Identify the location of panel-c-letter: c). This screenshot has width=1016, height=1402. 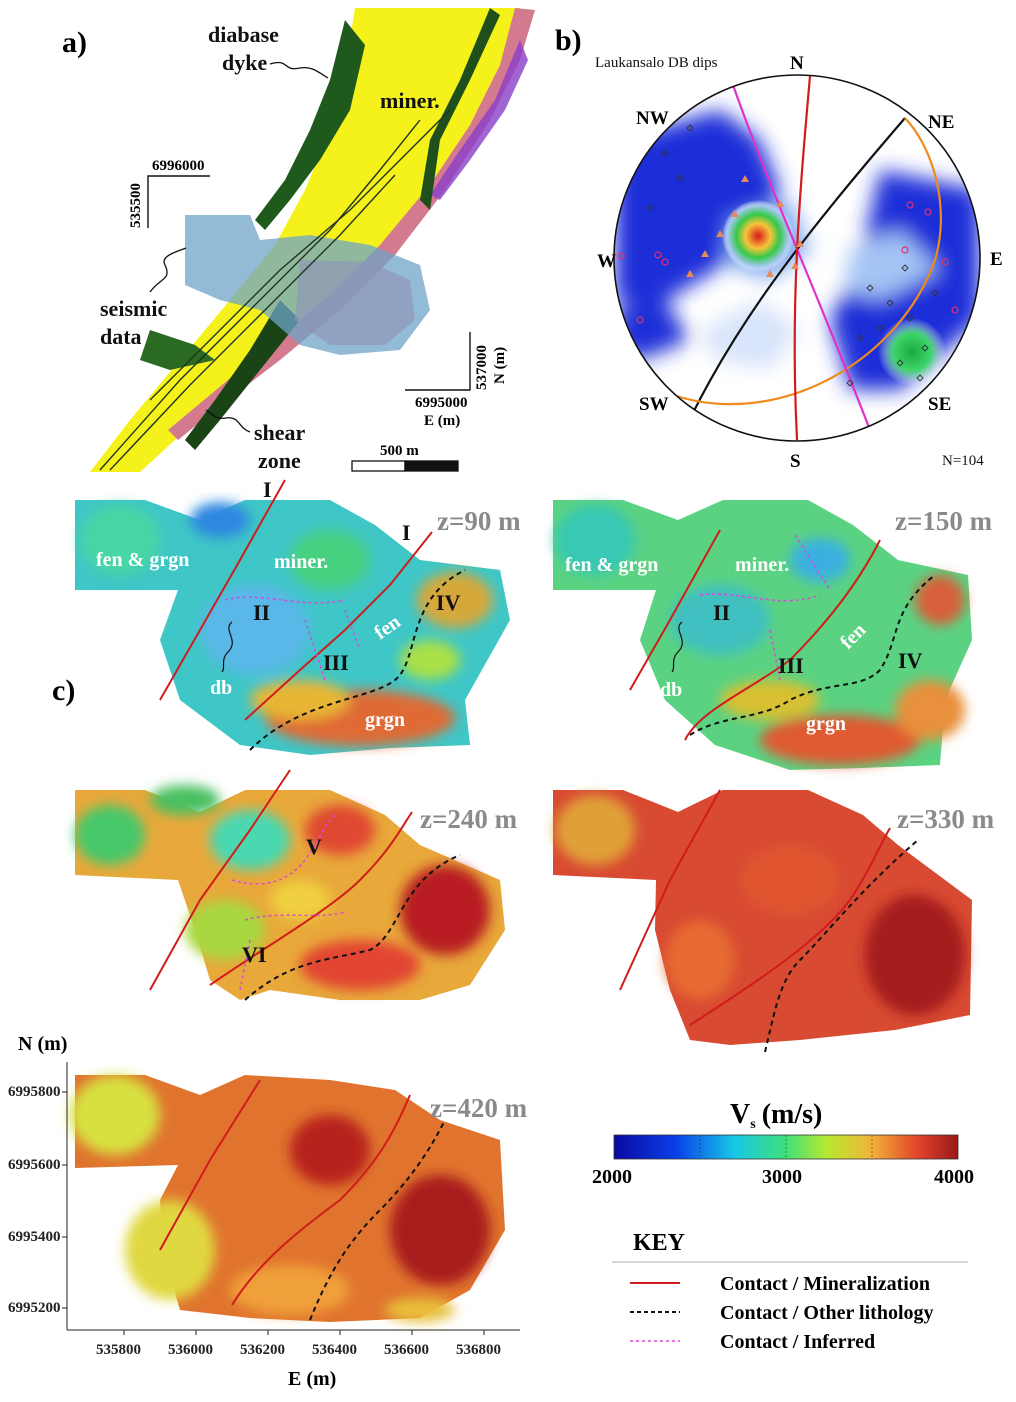
(63, 690).